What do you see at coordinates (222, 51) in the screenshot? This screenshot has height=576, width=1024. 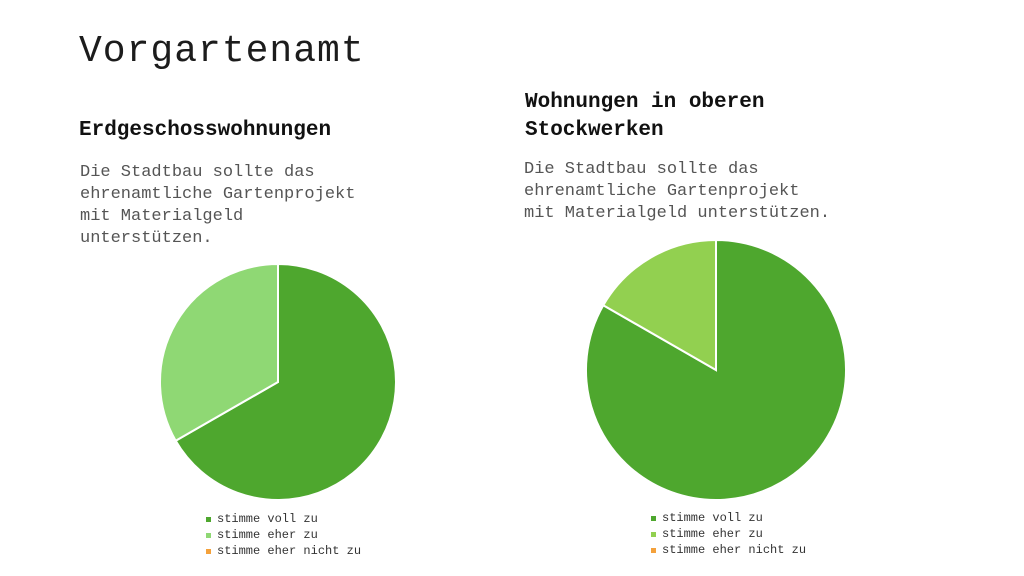 I see `slide-title: Vorgartenamt` at bounding box center [222, 51].